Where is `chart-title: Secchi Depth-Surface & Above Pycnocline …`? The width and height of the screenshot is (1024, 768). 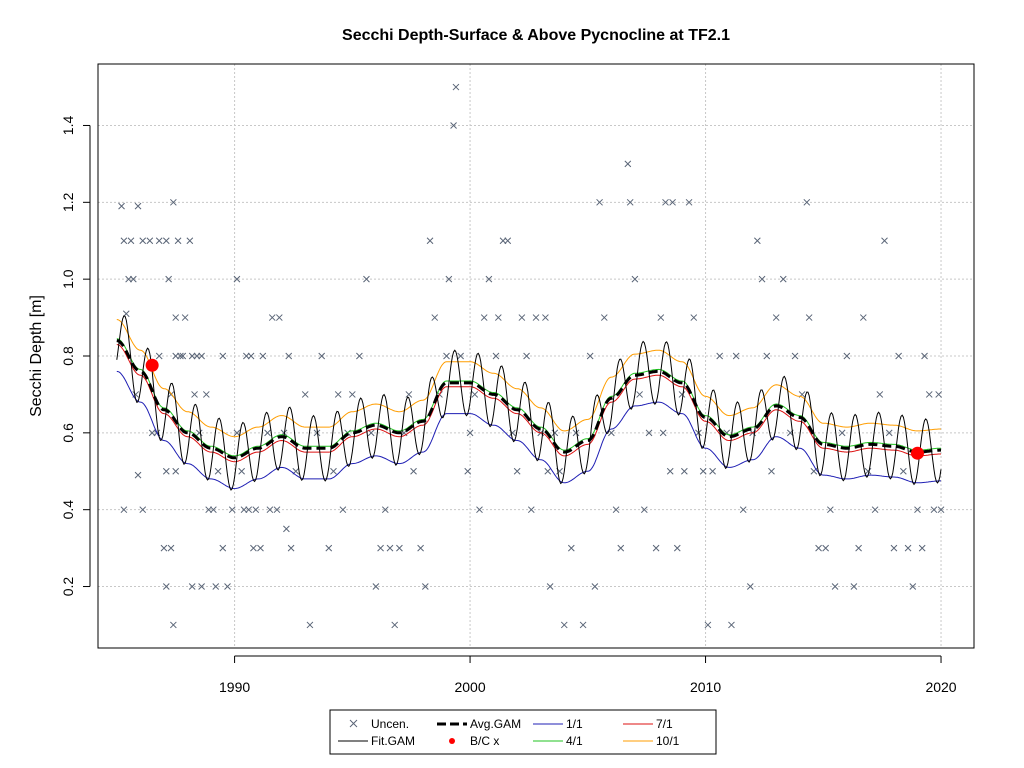 chart-title: Secchi Depth-Surface & Above Pycnocline … is located at coordinates (536, 35).